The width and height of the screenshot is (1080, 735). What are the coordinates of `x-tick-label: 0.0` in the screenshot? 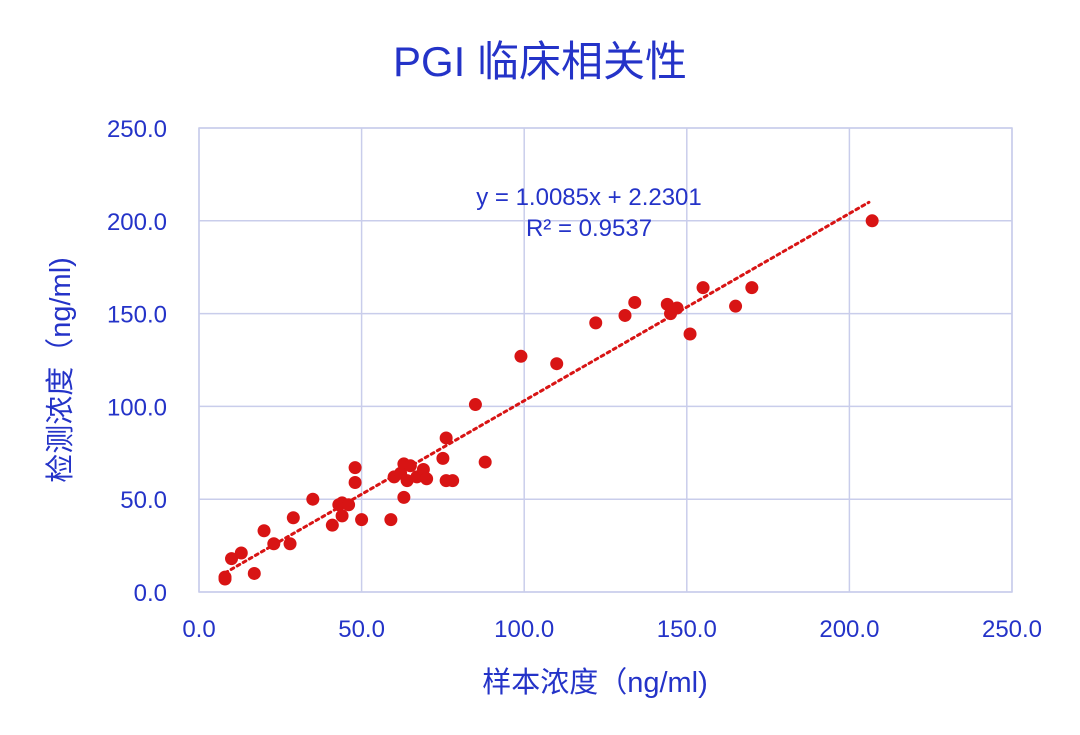 It's located at (198, 629).